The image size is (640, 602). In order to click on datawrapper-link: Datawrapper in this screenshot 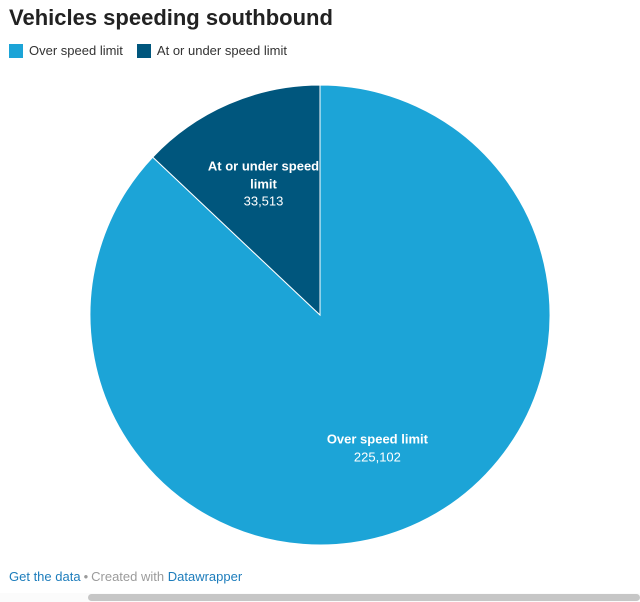, I will do `click(205, 576)`.